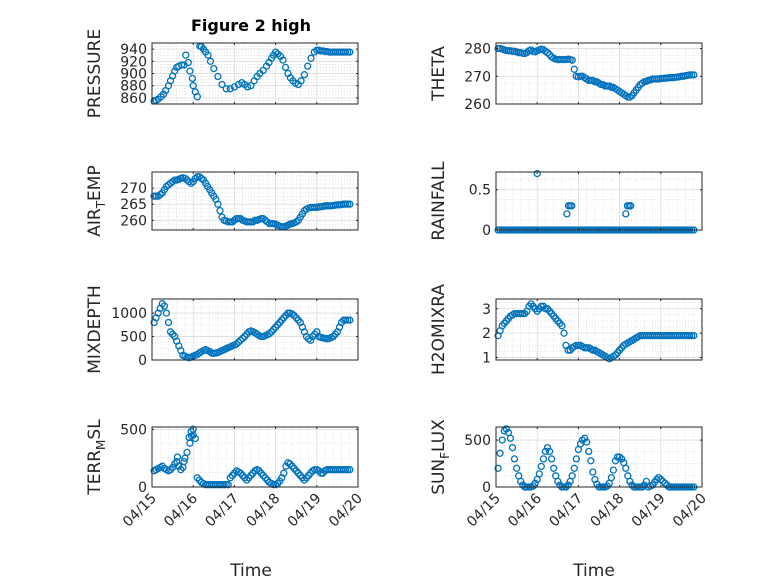  What do you see at coordinates (250, 571) in the screenshot?
I see `x-axis-label-left: Time` at bounding box center [250, 571].